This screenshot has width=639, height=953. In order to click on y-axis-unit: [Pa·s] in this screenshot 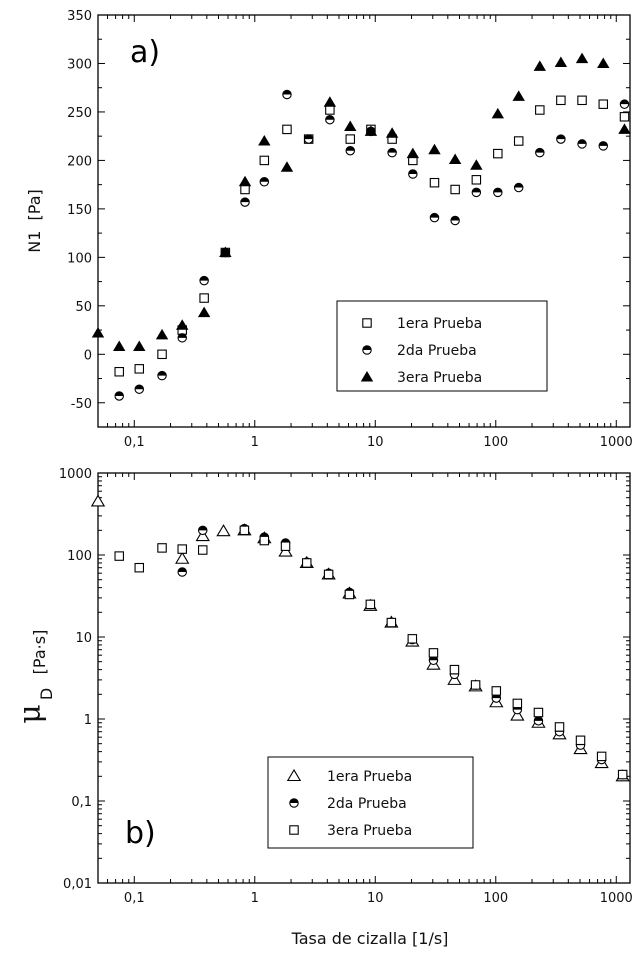, I will do `click(39, 652)`.